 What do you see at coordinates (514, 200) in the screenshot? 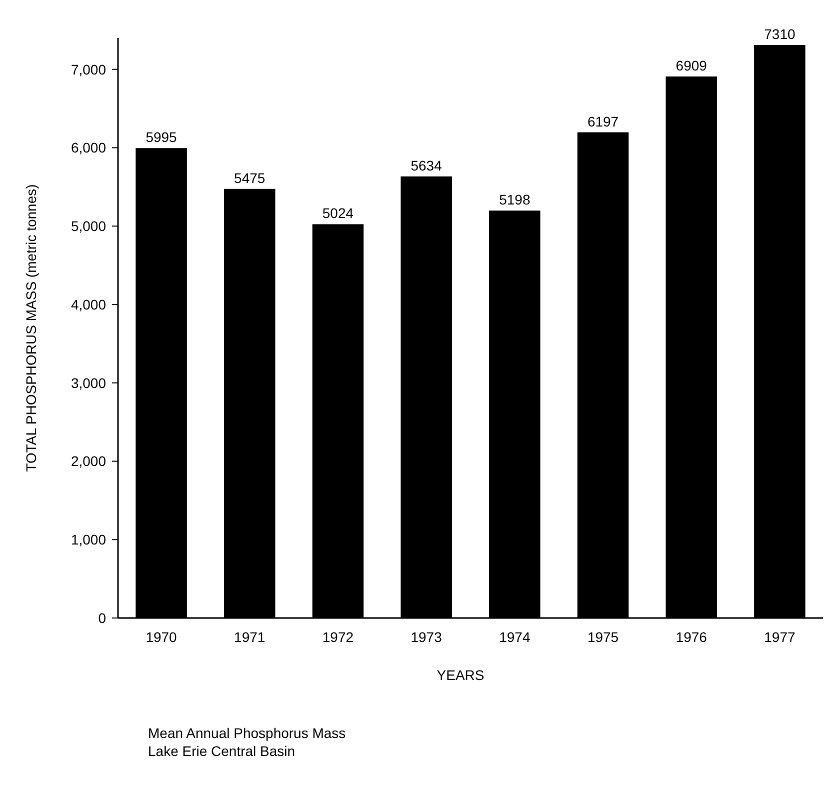
I see `data-label: 5198` at bounding box center [514, 200].